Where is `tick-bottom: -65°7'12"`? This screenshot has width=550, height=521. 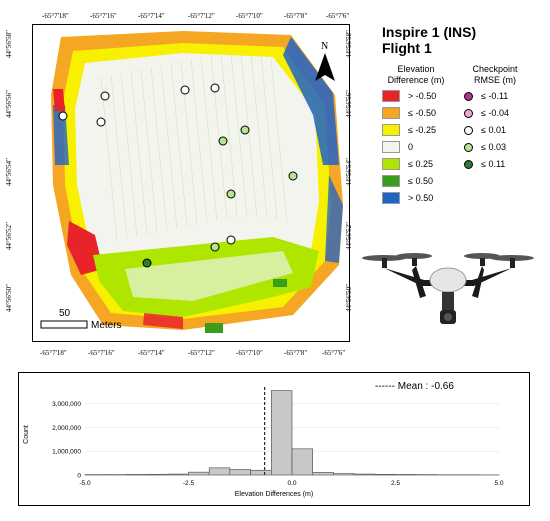
tick-bottom: -65°7'12" is located at coordinates (201, 353).